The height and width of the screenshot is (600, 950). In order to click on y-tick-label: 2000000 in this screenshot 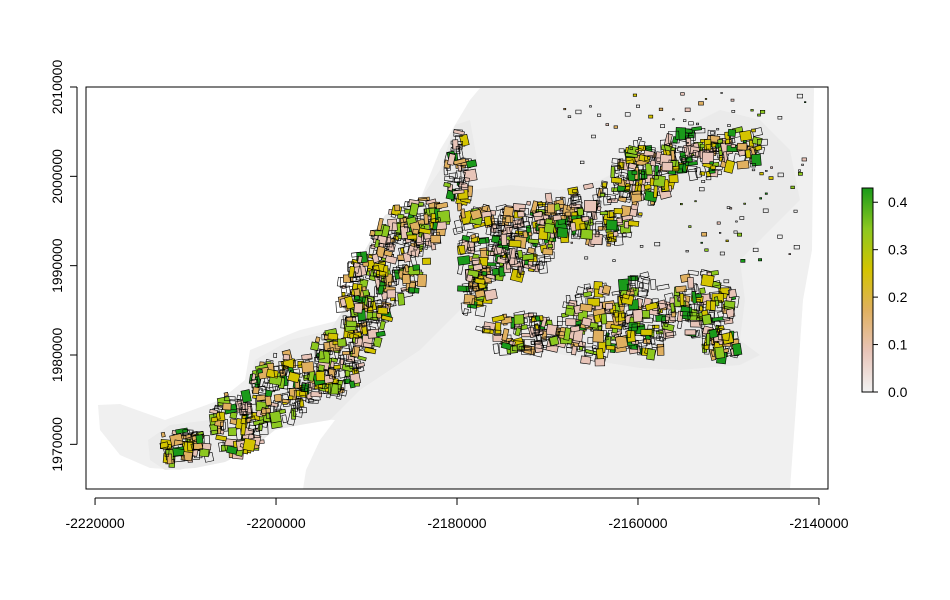, I will do `click(57, 176)`.